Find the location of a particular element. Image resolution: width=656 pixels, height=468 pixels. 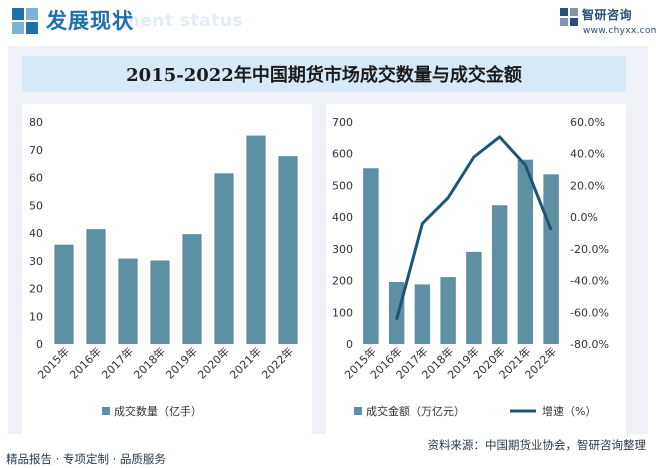

y2-tick-label: 0.0% is located at coordinates (584, 217).